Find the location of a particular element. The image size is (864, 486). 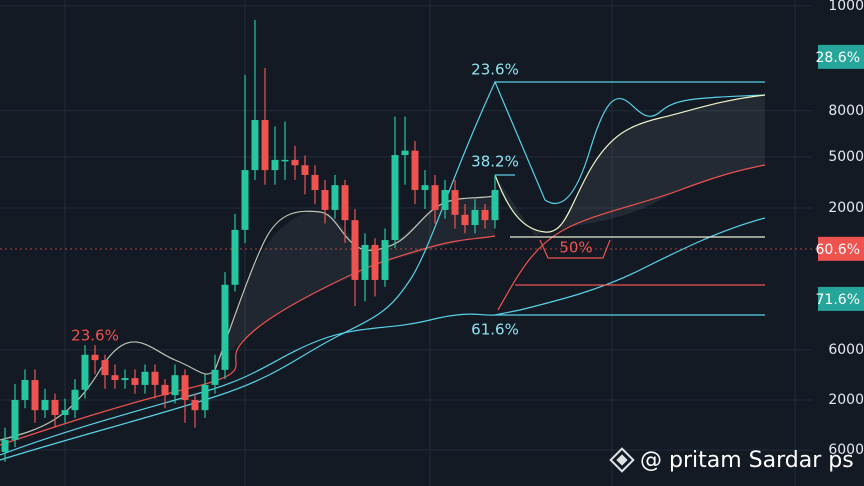

price-tag-label: 28.6% is located at coordinates (838, 58).